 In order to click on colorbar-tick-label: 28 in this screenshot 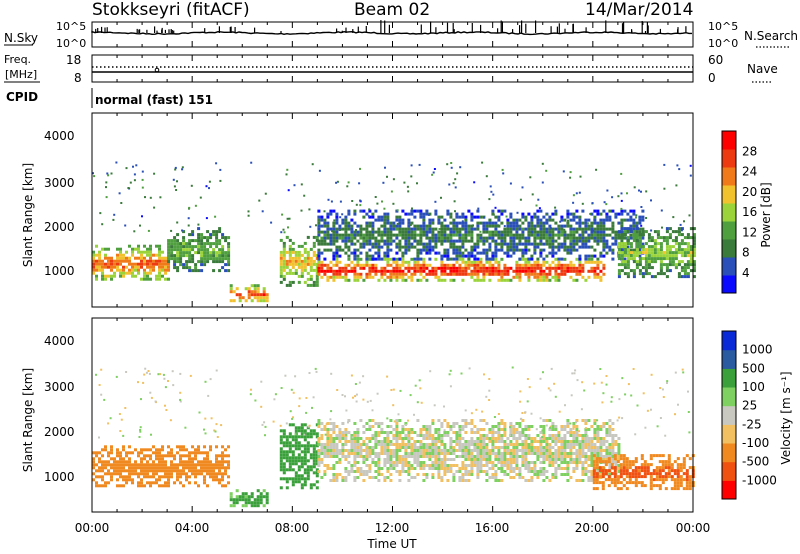, I will do `click(749, 151)`.